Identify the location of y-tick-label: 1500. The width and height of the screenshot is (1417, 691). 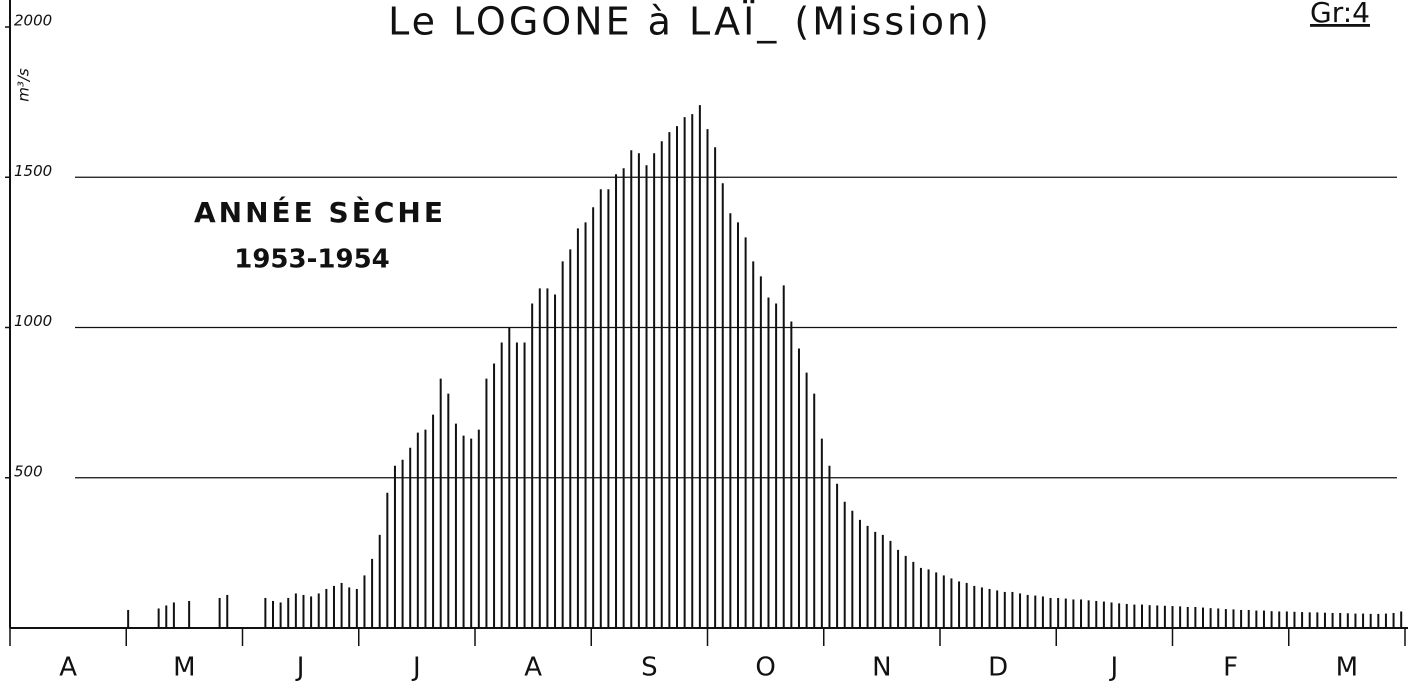
(33, 171).